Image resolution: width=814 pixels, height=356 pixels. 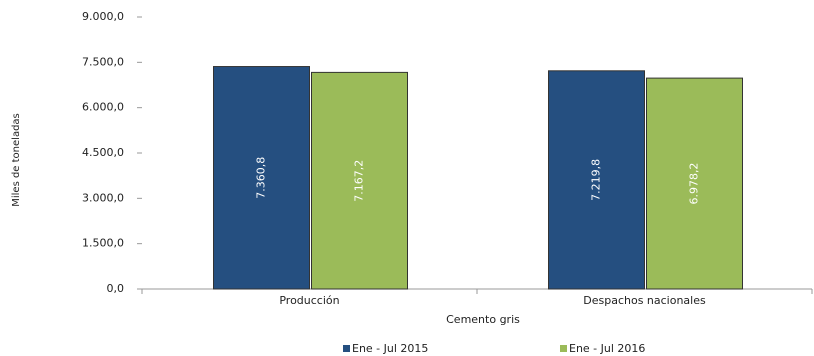 I want to click on value-label: 7.360,8, so click(x=261, y=178).